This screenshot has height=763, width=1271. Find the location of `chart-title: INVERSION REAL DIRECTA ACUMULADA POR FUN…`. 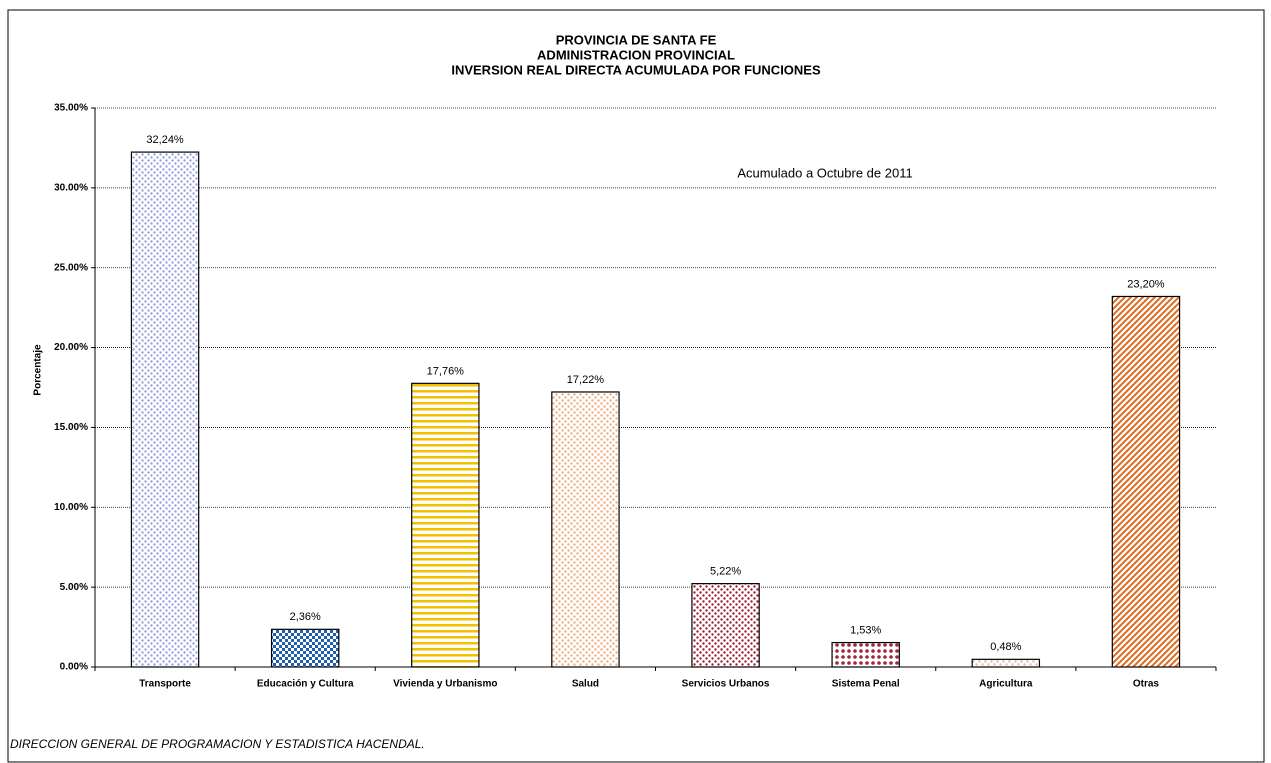

chart-title: INVERSION REAL DIRECTA ACUMULADA POR FUN… is located at coordinates (636, 69).